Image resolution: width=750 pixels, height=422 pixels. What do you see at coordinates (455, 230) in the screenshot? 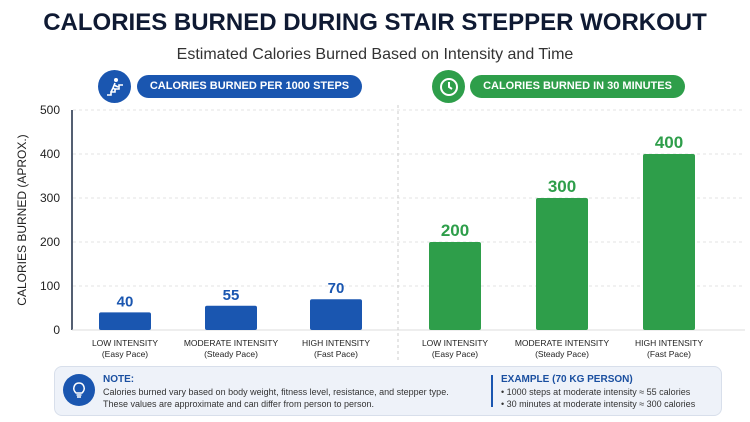
I see `data-label: 200` at bounding box center [455, 230].